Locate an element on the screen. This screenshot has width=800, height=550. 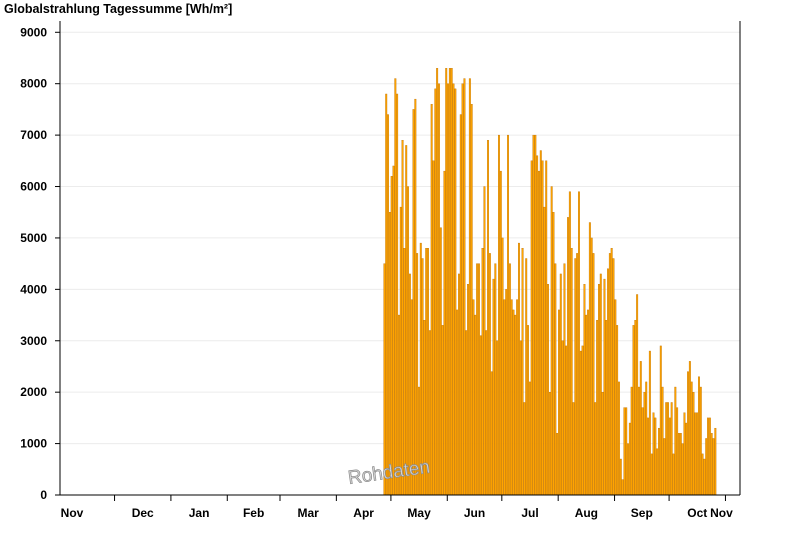
y-axis-ticks: 0 1000 2000 3000 4000 5000 6000 7000 8000 9000 is located at coordinates (40, 263).